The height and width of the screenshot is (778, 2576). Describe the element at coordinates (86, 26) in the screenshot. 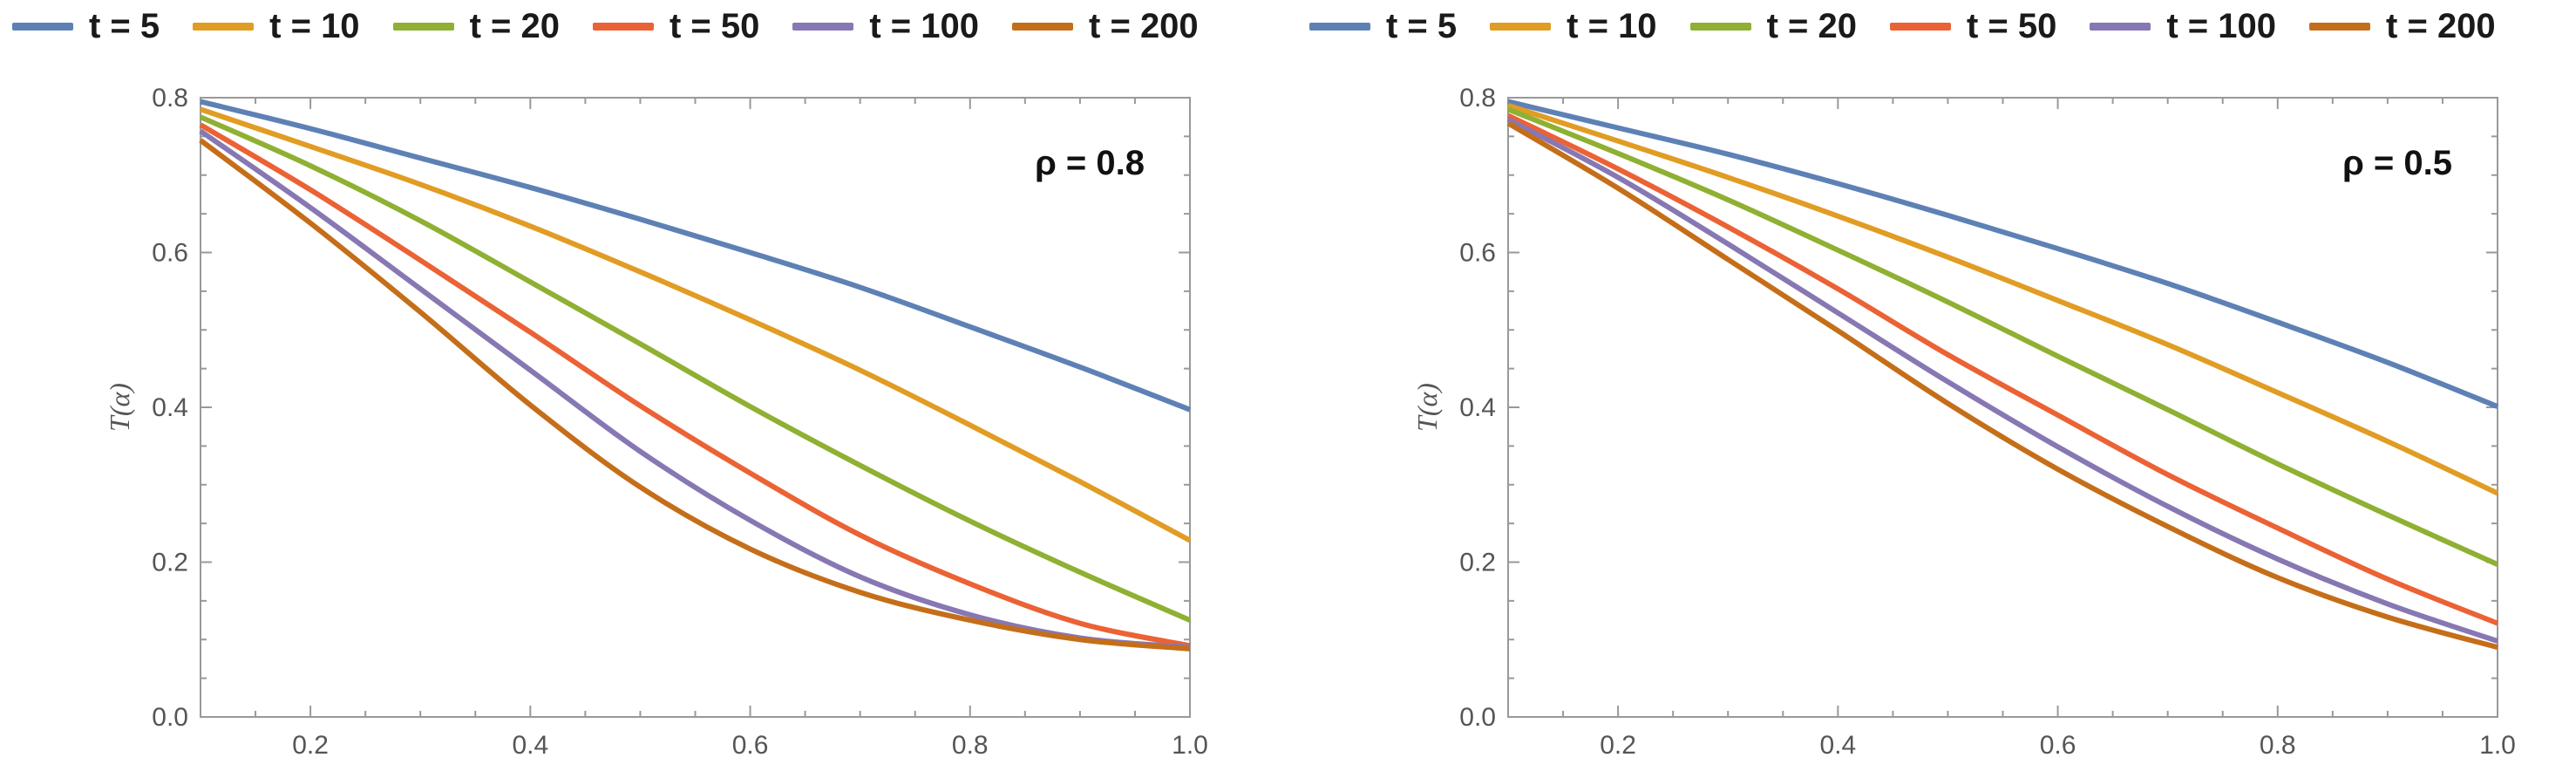

I see `left-legend-item: t = 5` at that location.